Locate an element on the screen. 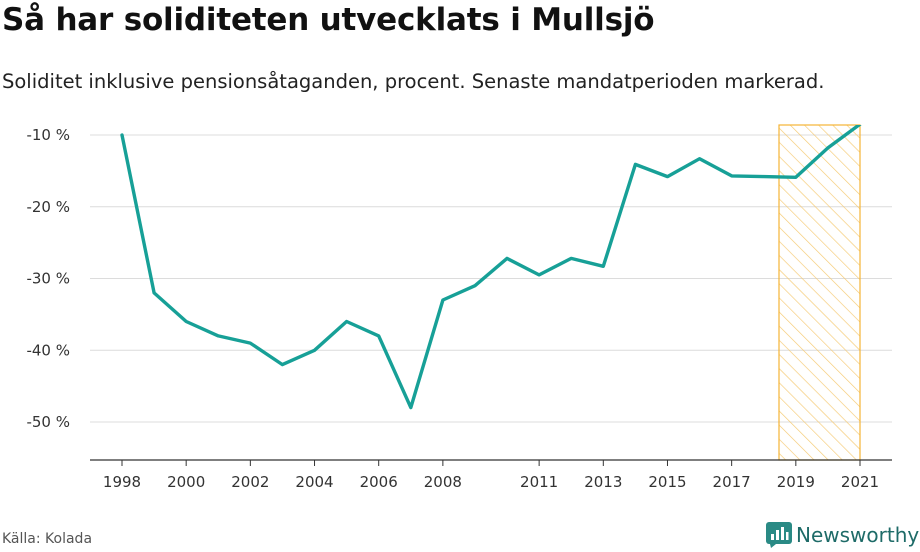 This screenshot has width=920, height=552. newsworthy-logo-icon is located at coordinates (779, 535).